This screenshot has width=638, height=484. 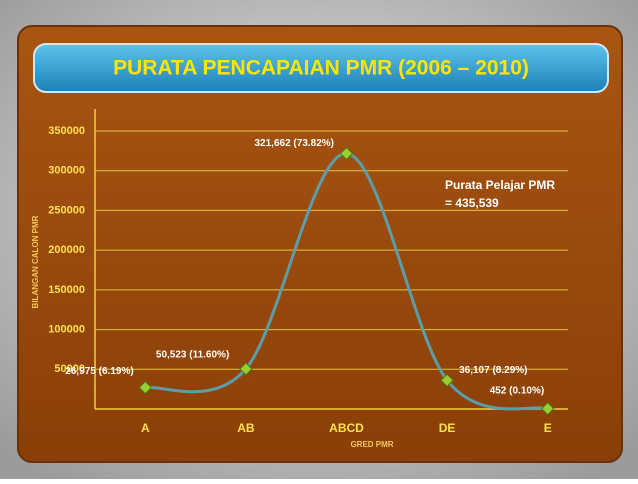 I want to click on x-tick-label: AB, so click(x=246, y=428).